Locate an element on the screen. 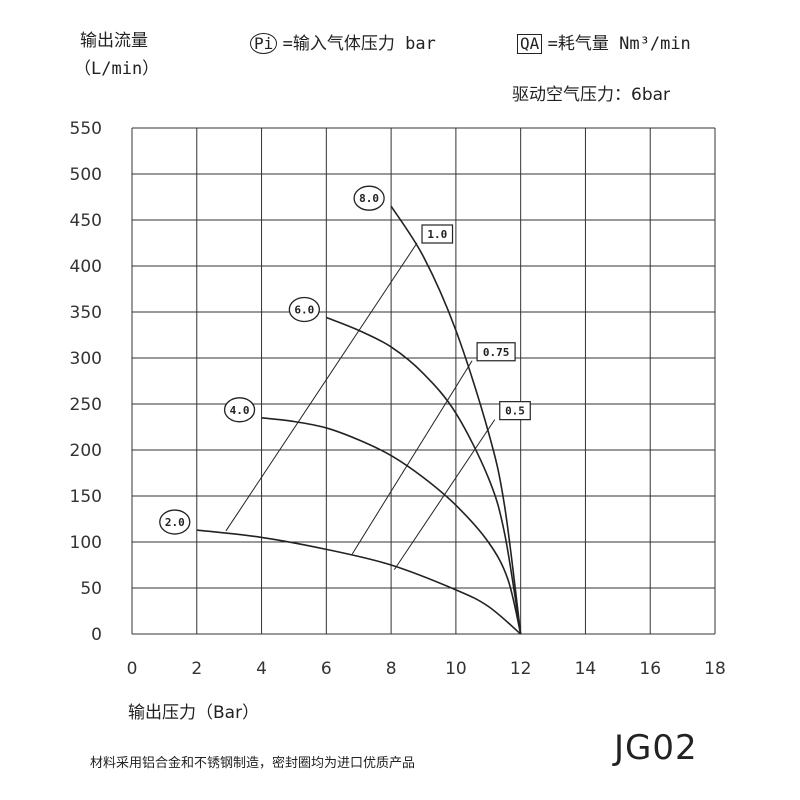 The height and width of the screenshot is (800, 800). x-tick-label: 14 is located at coordinates (586, 669).